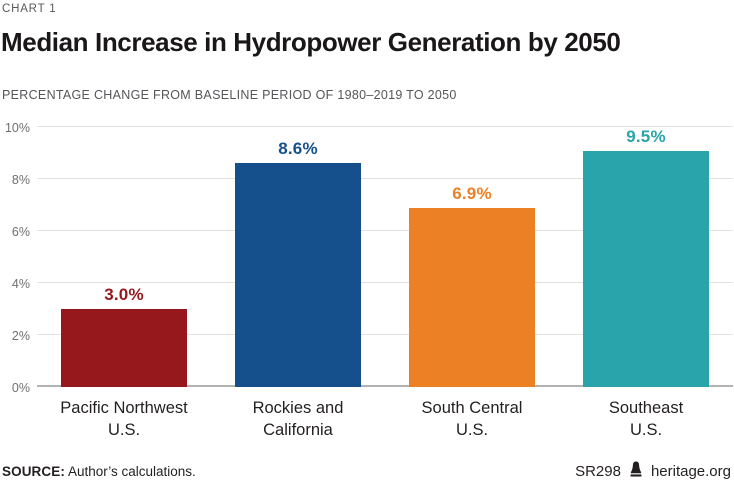 The image size is (734, 487). I want to click on source-text: Author’s calculations., so click(130, 471).